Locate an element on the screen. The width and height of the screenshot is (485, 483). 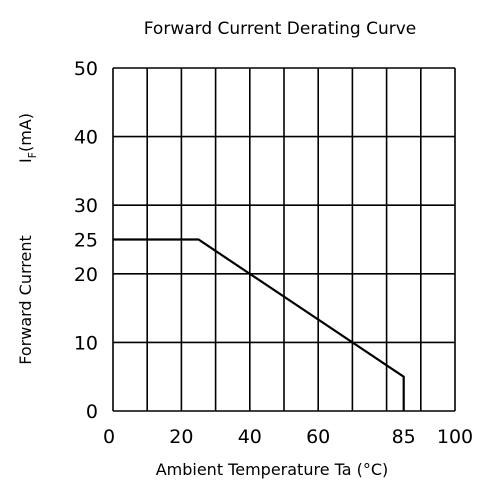
y-tick-label: 25 is located at coordinates (86, 241).